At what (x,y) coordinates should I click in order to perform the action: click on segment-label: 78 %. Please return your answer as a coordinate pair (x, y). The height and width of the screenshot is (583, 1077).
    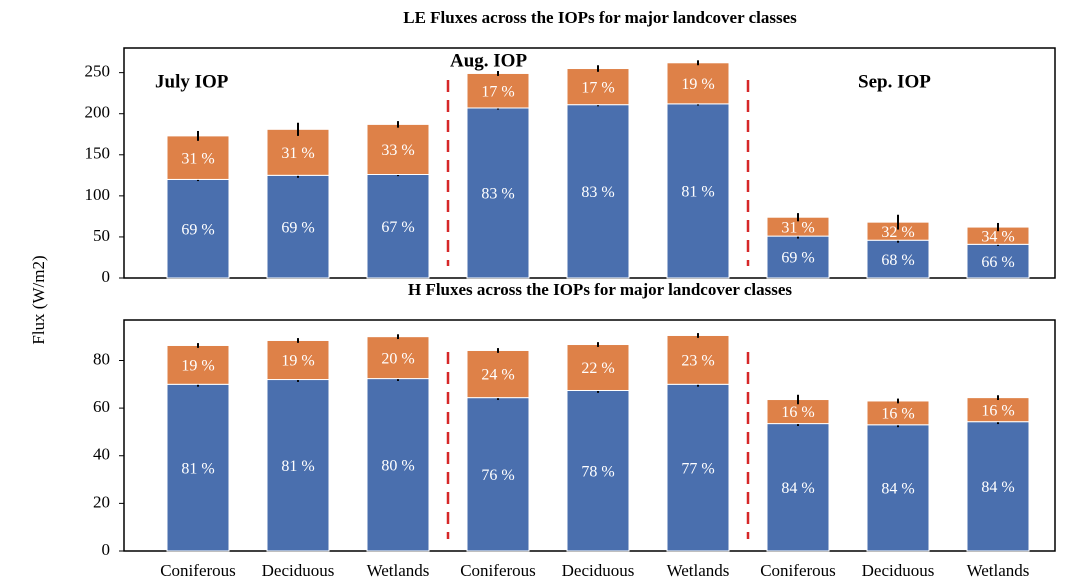
    Looking at the image, I should click on (597, 471).